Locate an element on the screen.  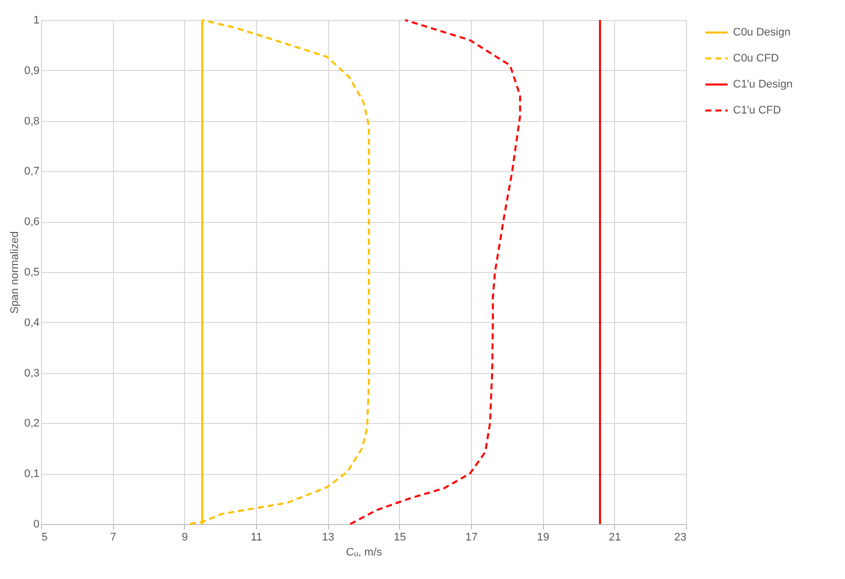
y-tick-label: 1 is located at coordinates (36, 20).